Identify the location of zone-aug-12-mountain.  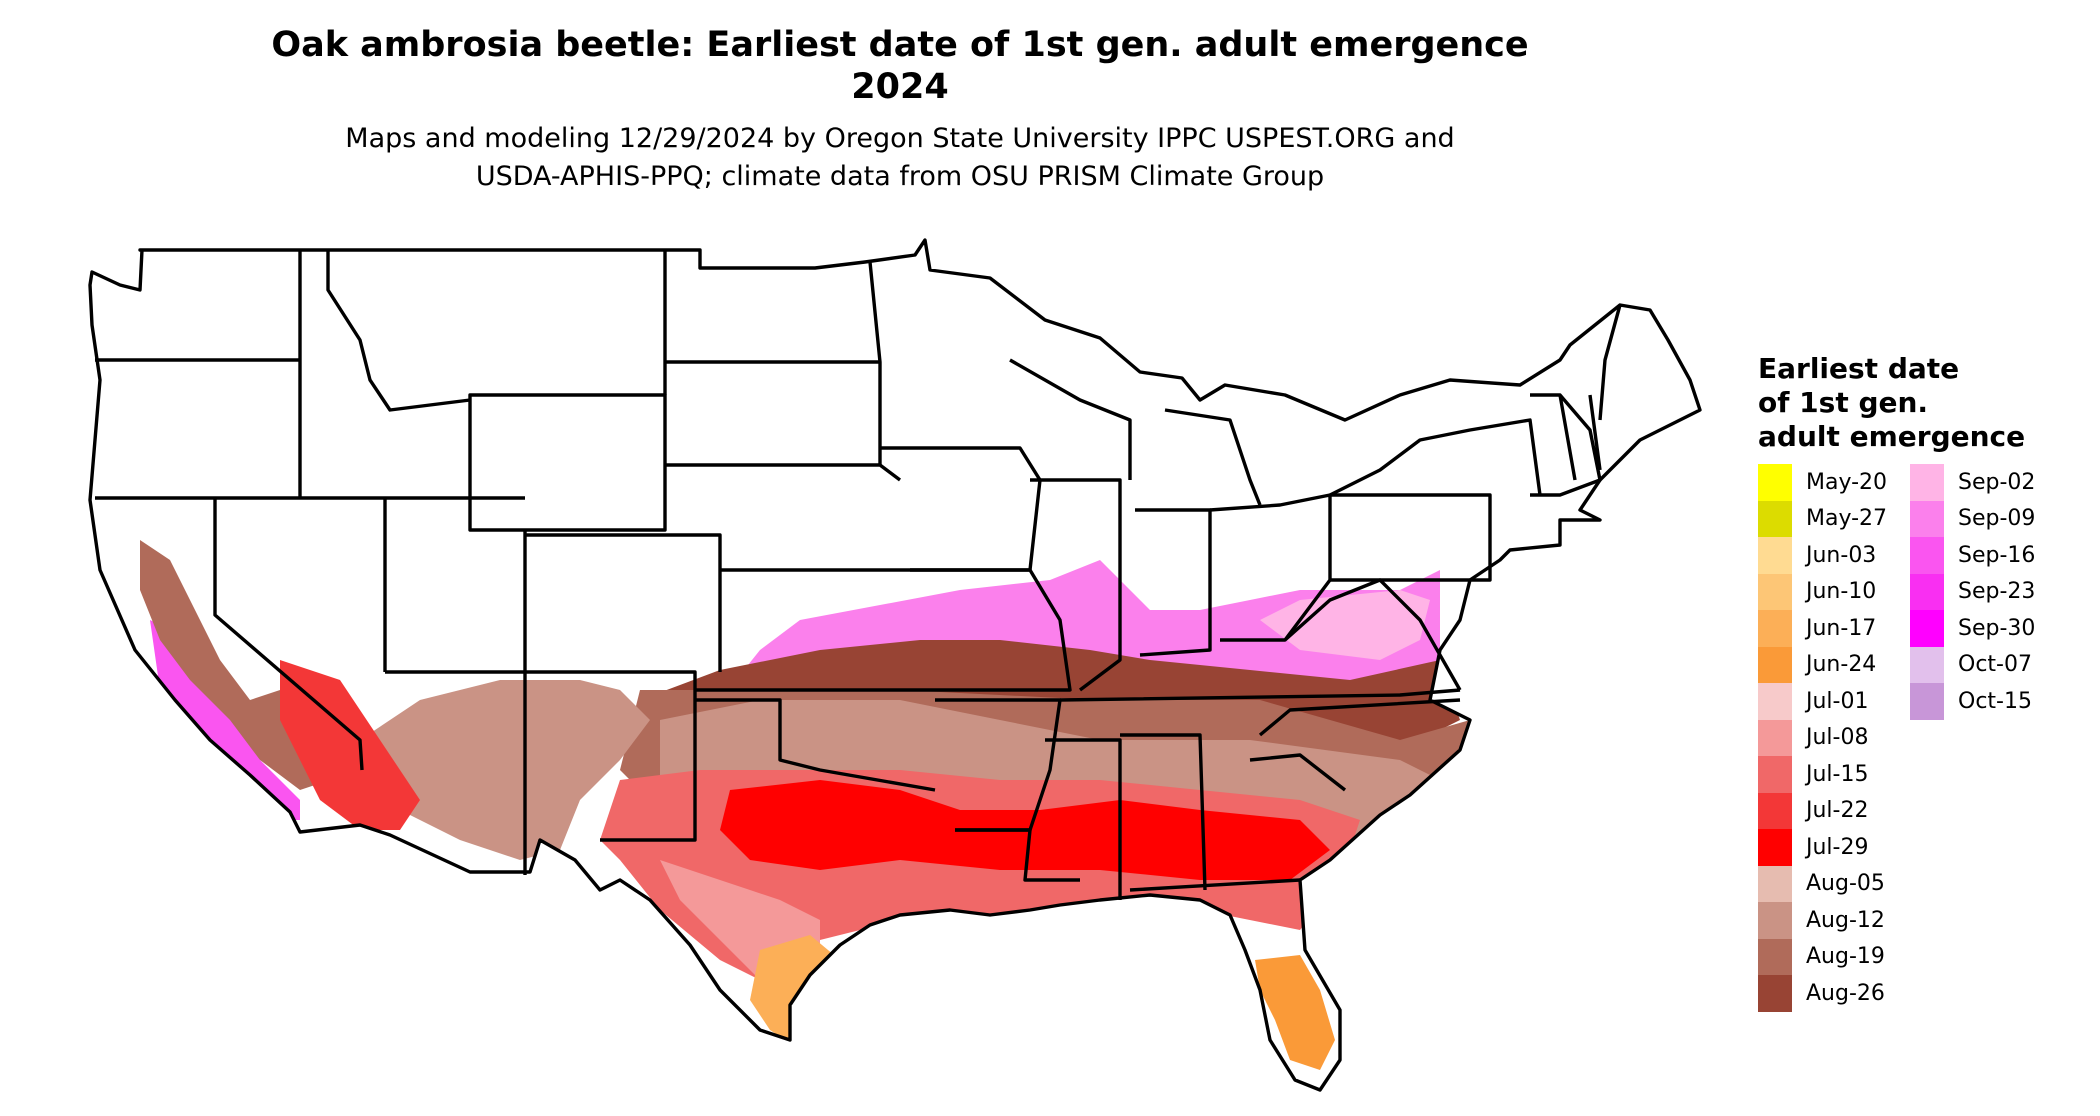
(505, 770).